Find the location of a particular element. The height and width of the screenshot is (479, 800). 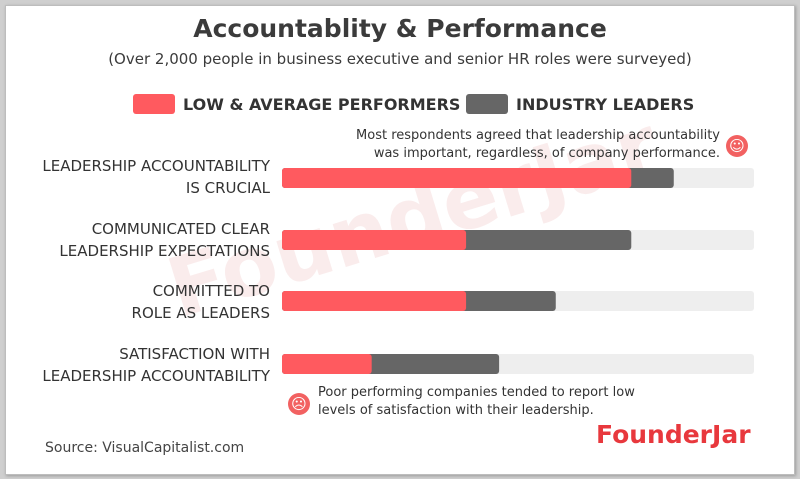

chart-title: Accountablity & Performance is located at coordinates (400, 28).